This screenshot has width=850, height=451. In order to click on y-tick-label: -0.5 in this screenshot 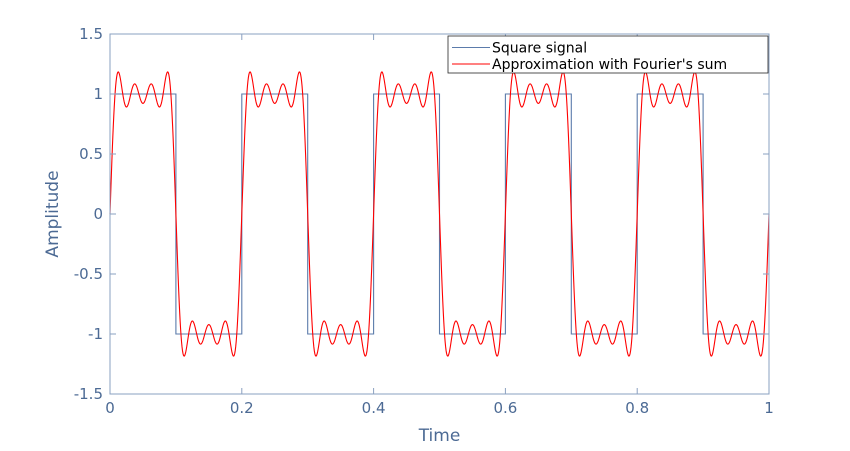, I will do `click(88, 274)`.